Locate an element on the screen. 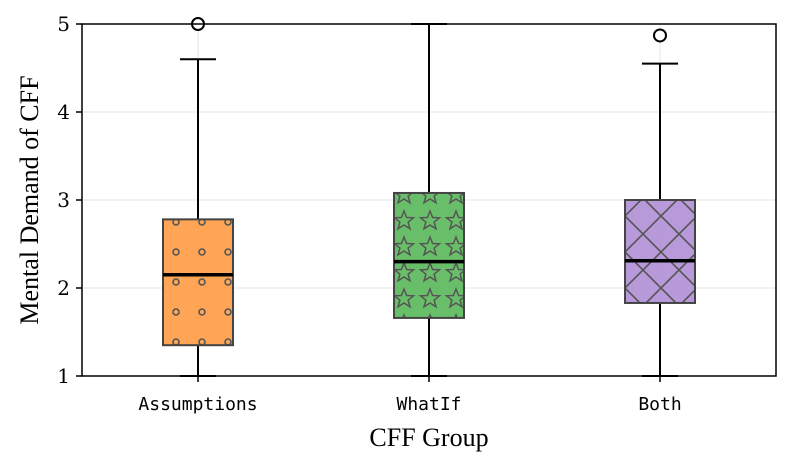 This screenshot has width=792, height=469. y-tick-label: 4 is located at coordinates (63, 112).